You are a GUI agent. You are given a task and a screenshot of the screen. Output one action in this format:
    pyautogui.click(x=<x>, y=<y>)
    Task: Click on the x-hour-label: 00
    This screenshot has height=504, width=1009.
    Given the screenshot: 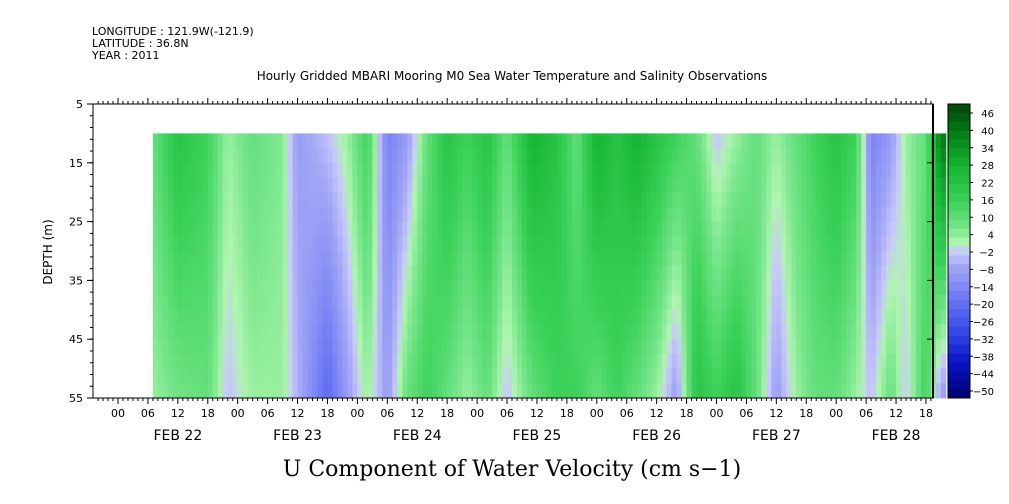 What is the action you would take?
    pyautogui.click(x=597, y=413)
    